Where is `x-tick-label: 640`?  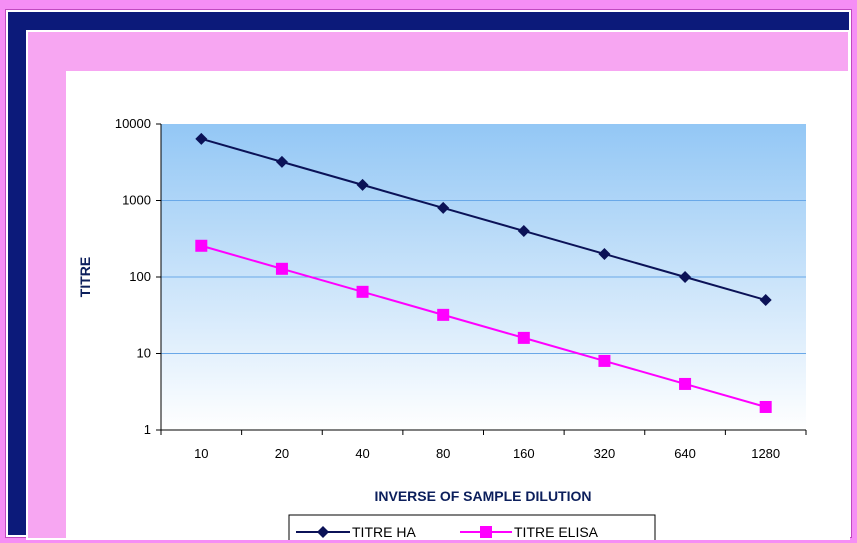
x-tick-label: 640 is located at coordinates (685, 453).